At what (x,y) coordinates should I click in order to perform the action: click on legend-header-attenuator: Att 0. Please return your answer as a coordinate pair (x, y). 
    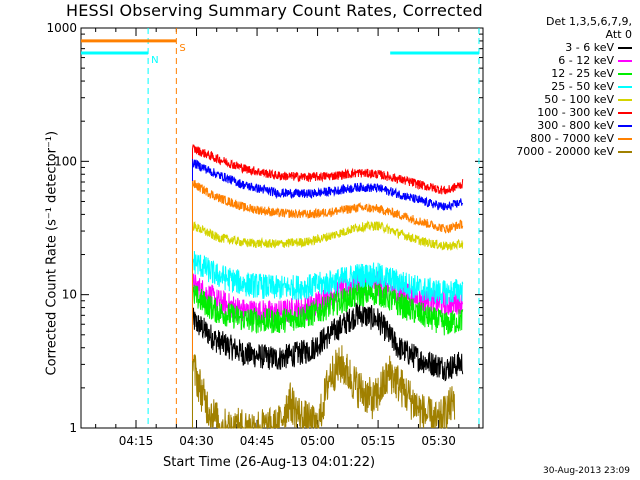
    Looking at the image, I should click on (618, 34).